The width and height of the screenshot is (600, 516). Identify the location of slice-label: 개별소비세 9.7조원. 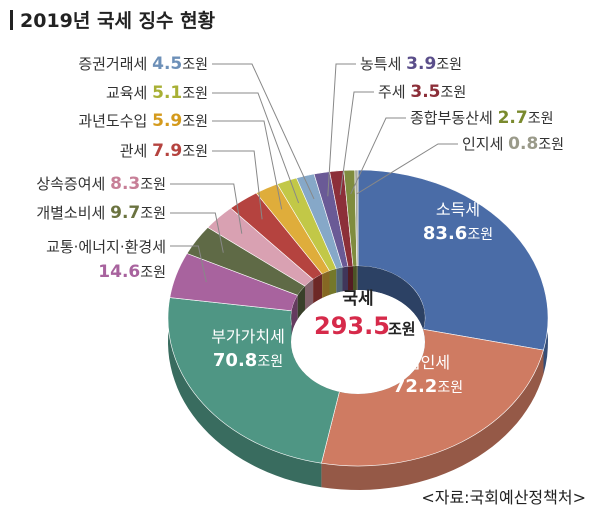
(101, 213).